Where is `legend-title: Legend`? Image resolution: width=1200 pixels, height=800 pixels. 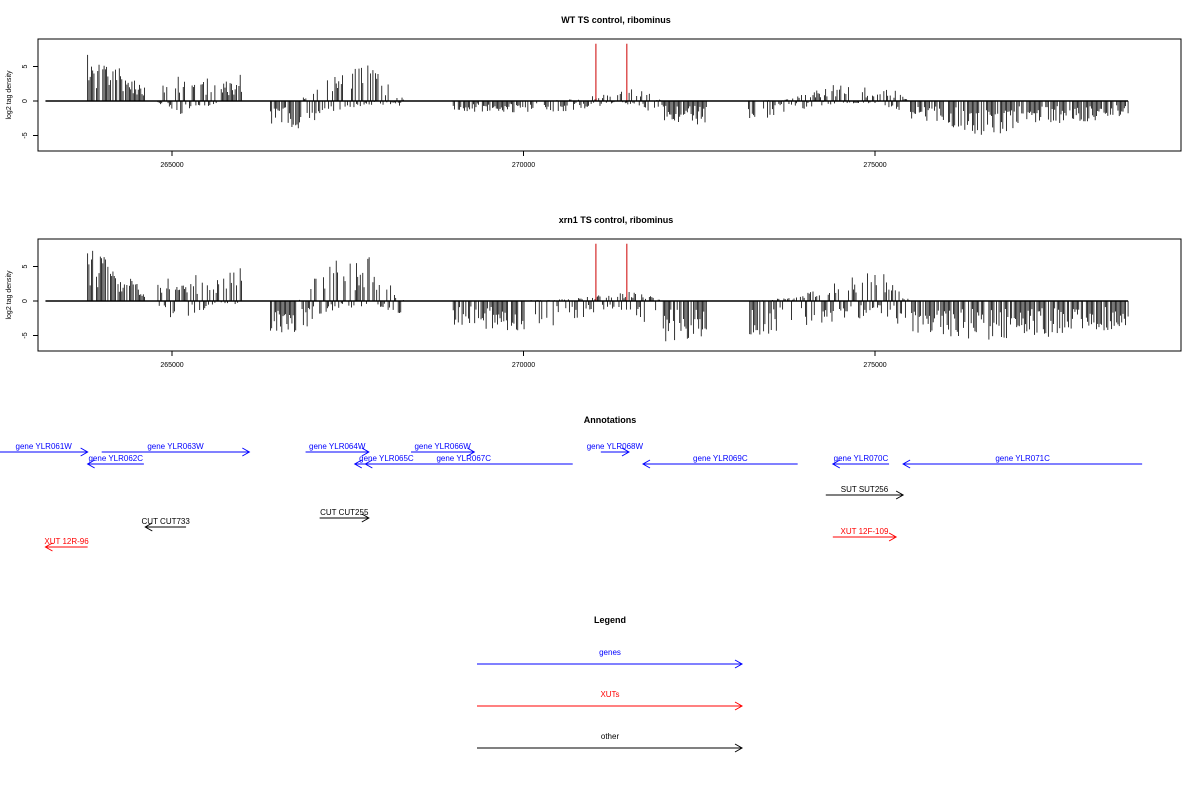 legend-title: Legend is located at coordinates (610, 620).